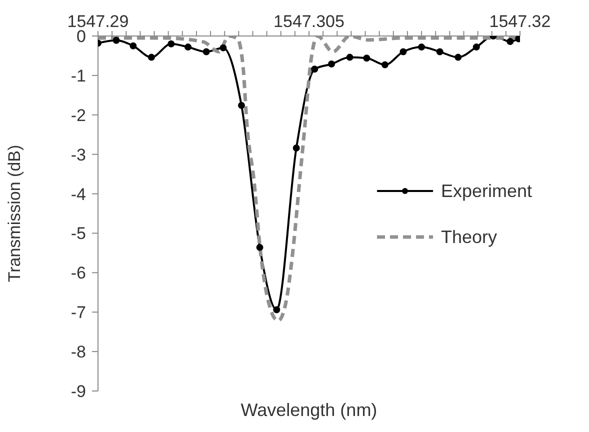 The image size is (589, 432). What do you see at coordinates (78, 352) in the screenshot?
I see `y-tick-label: -8` at bounding box center [78, 352].